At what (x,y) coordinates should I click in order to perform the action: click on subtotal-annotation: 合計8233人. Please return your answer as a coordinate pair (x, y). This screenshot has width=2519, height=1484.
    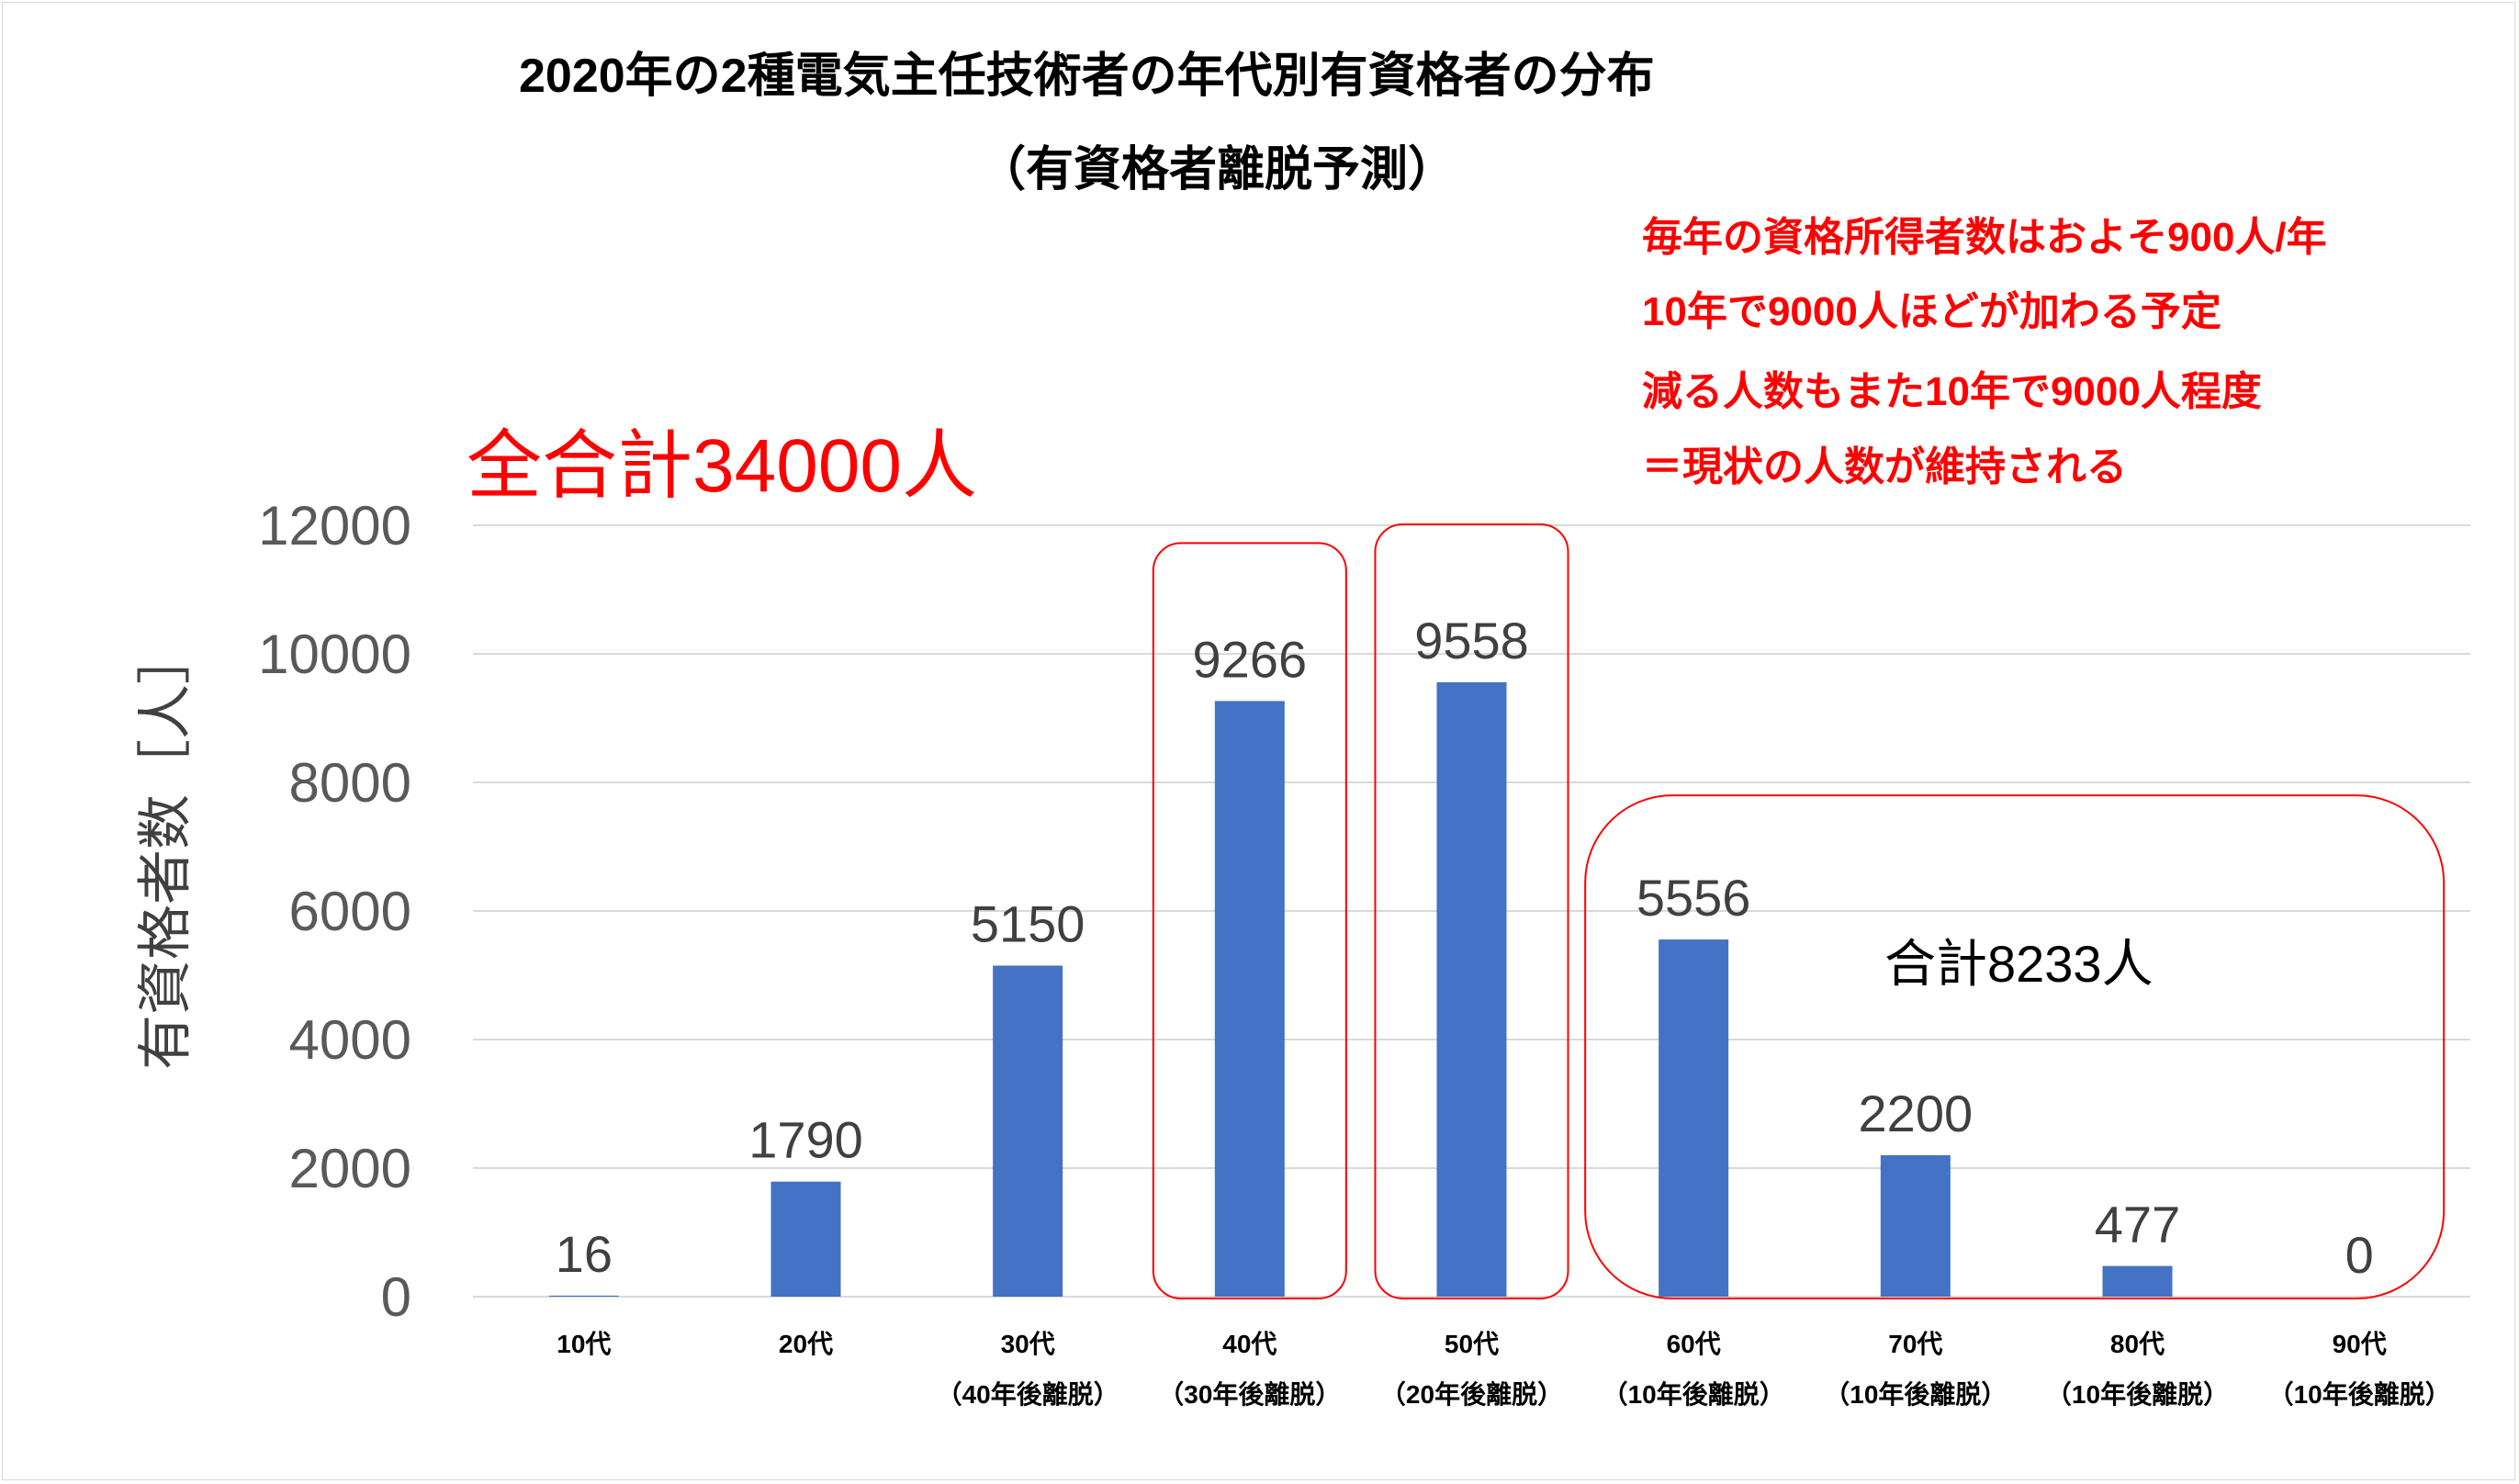
    Looking at the image, I should click on (2019, 964).